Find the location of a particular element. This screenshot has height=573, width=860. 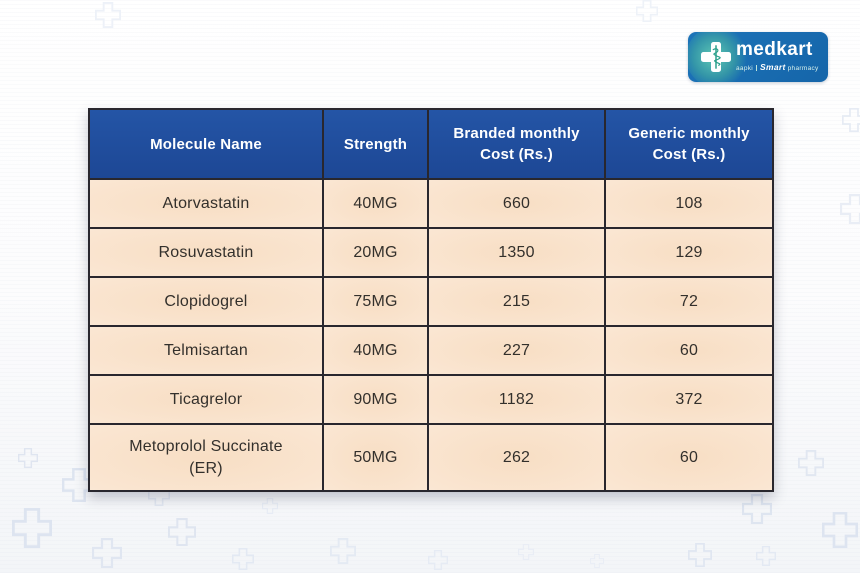

table-row: Rosuvastatin 20MG 1350 129 is located at coordinates (431, 252).